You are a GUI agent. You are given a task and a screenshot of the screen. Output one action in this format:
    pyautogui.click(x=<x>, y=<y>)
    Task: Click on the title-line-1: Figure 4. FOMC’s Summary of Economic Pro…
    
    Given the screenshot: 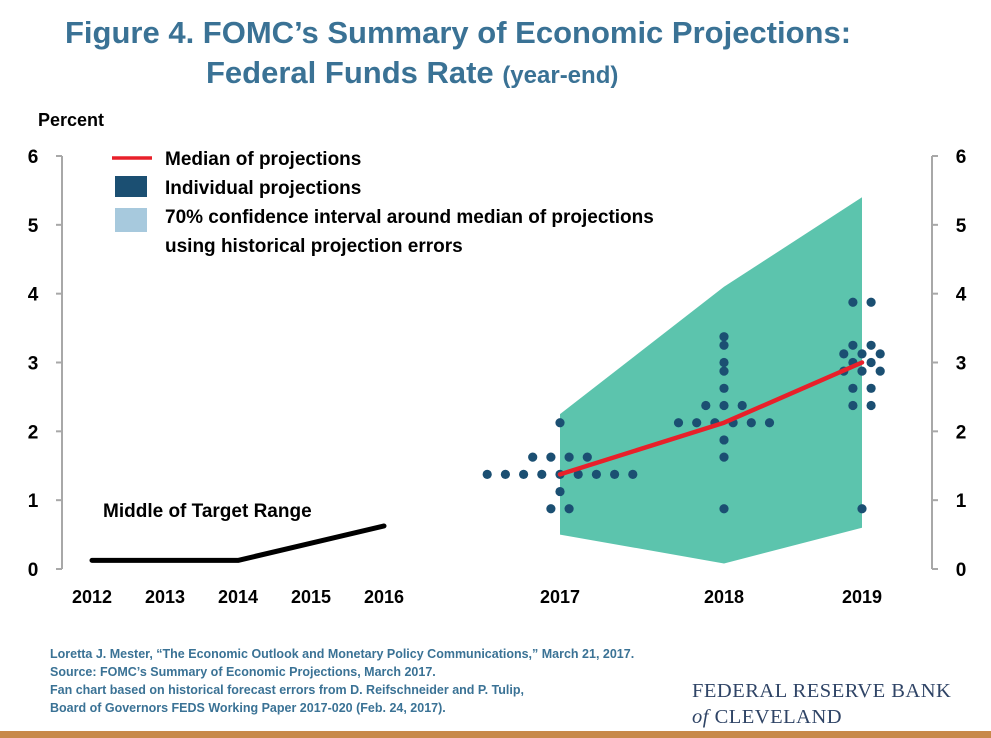 What is the action you would take?
    pyautogui.click(x=458, y=32)
    